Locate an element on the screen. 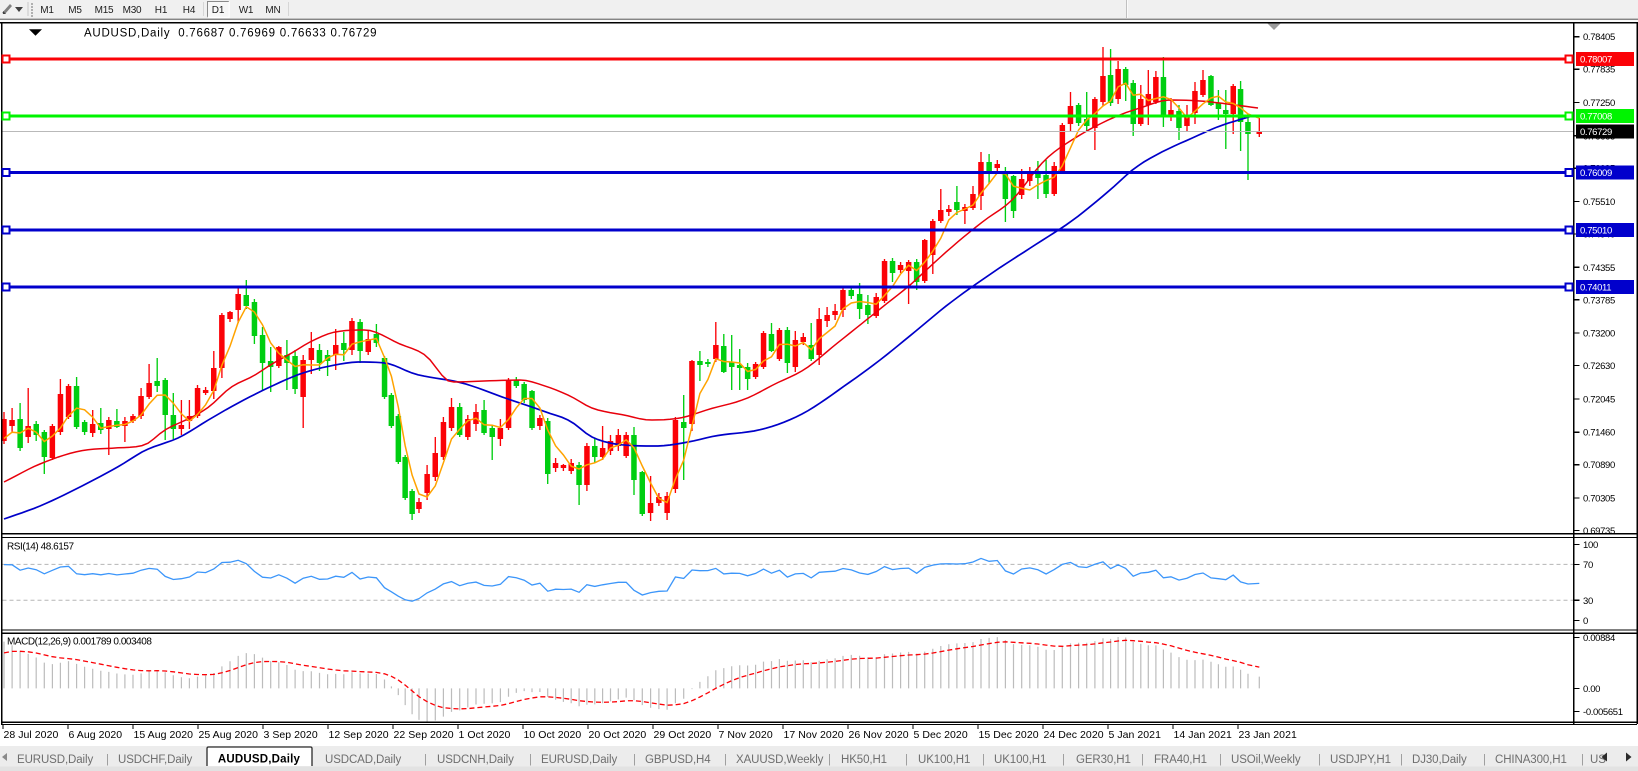  svg-text: XAUUSD,Weekly is located at coordinates (780, 760).